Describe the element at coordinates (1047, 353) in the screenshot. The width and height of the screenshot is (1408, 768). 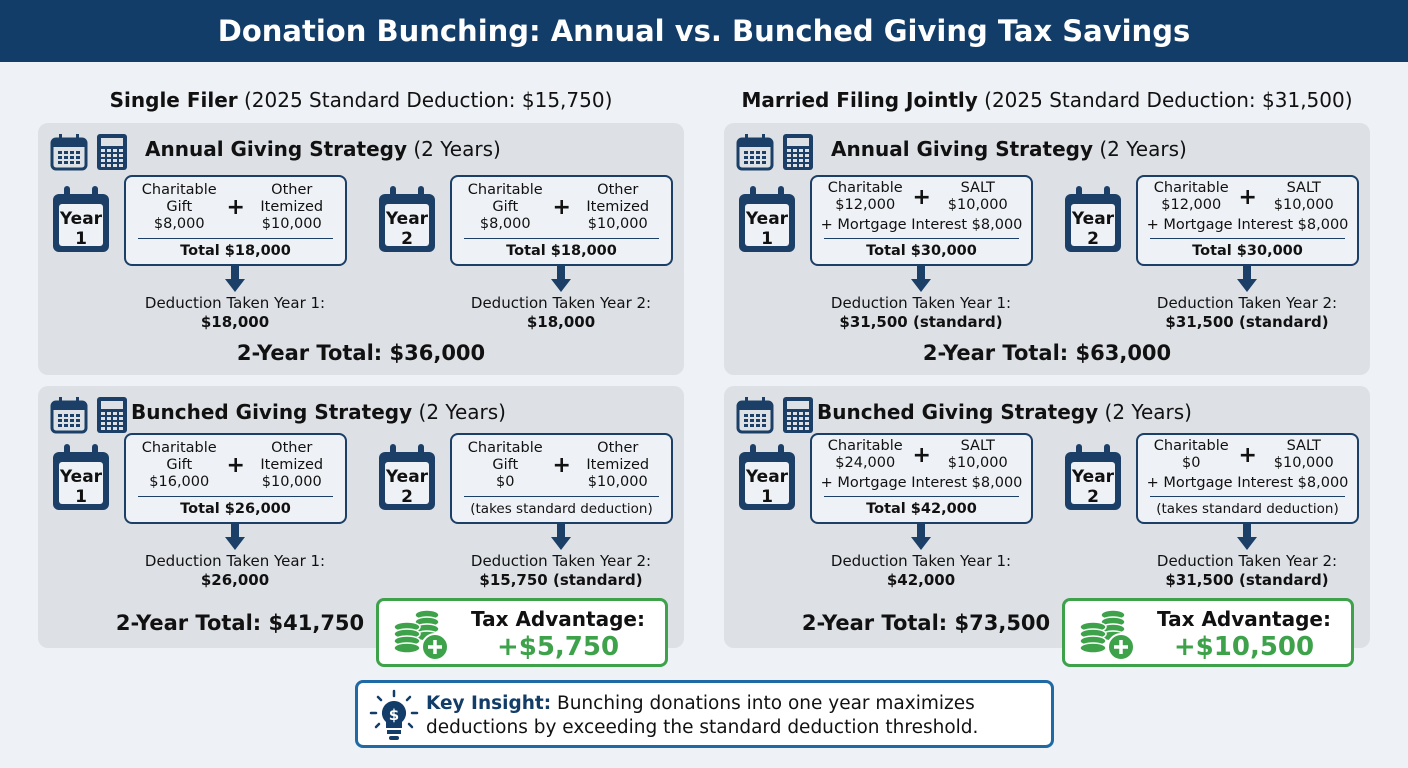
I see `two-year-total: 2-Year Total: $63,000` at that location.